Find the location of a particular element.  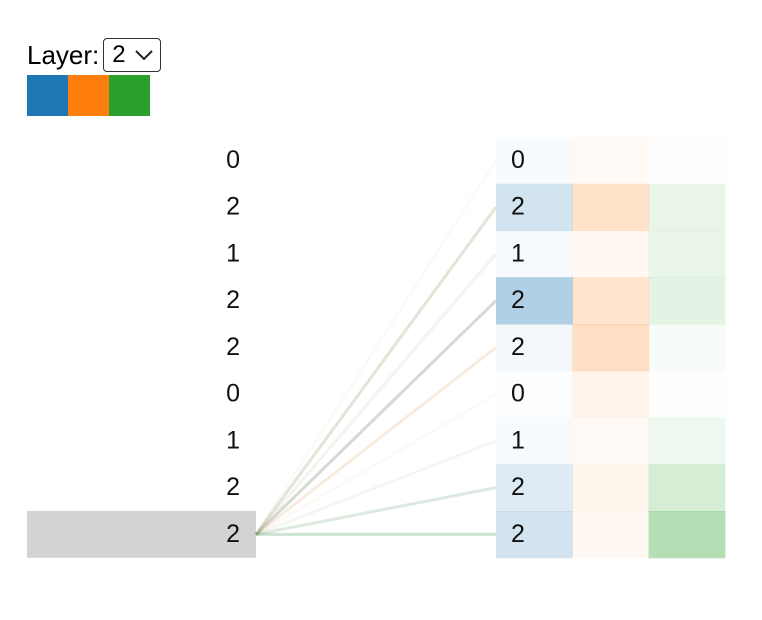

head-color-swatches is located at coordinates (88, 95).